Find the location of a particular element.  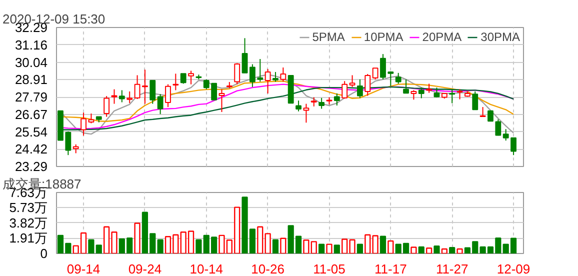

y-tick-label: 27.79 is located at coordinates (31, 97).